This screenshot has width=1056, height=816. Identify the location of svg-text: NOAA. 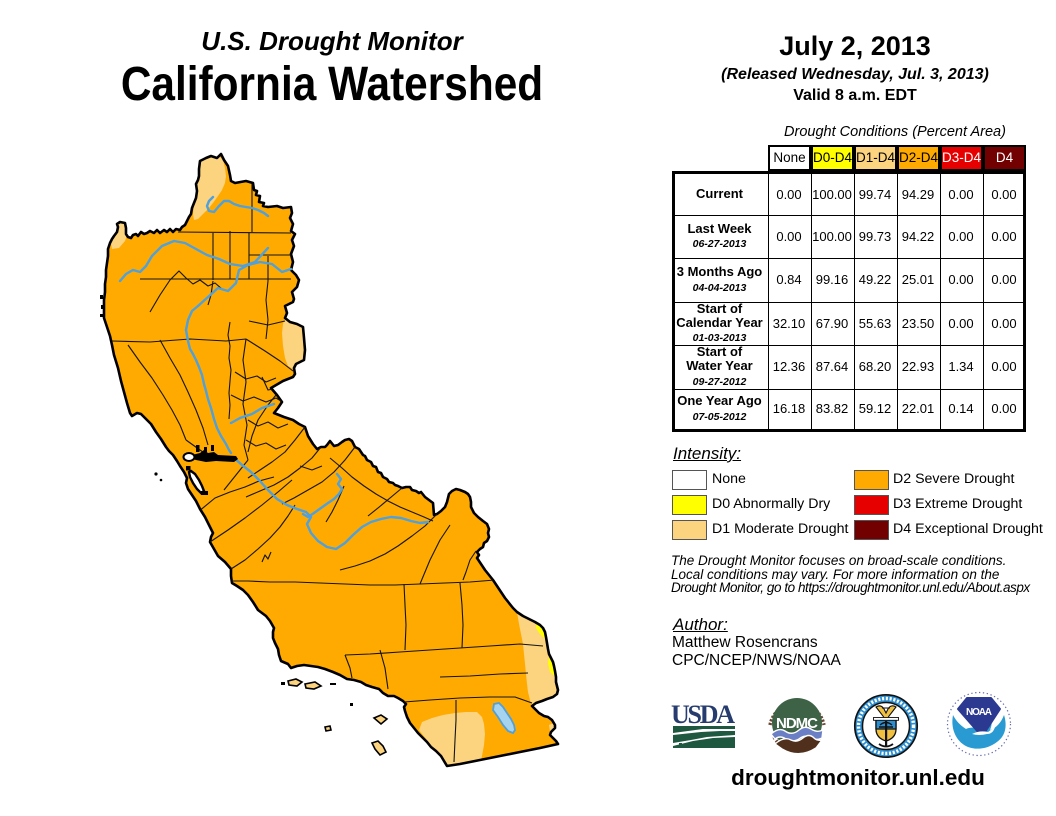
(979, 712).